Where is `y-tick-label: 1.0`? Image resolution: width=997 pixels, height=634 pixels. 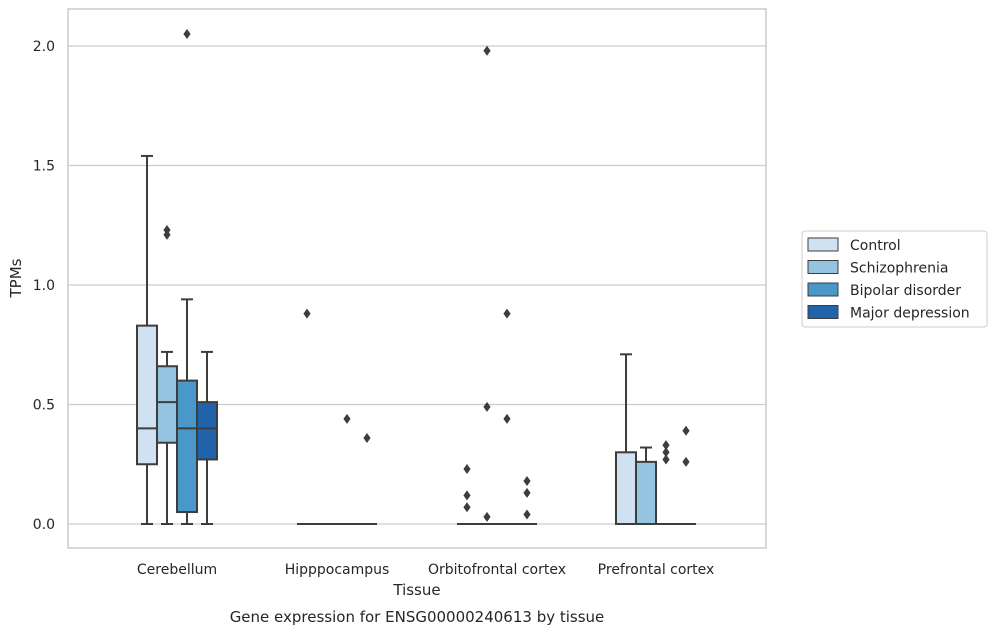
y-tick-label: 1.0 is located at coordinates (44, 286).